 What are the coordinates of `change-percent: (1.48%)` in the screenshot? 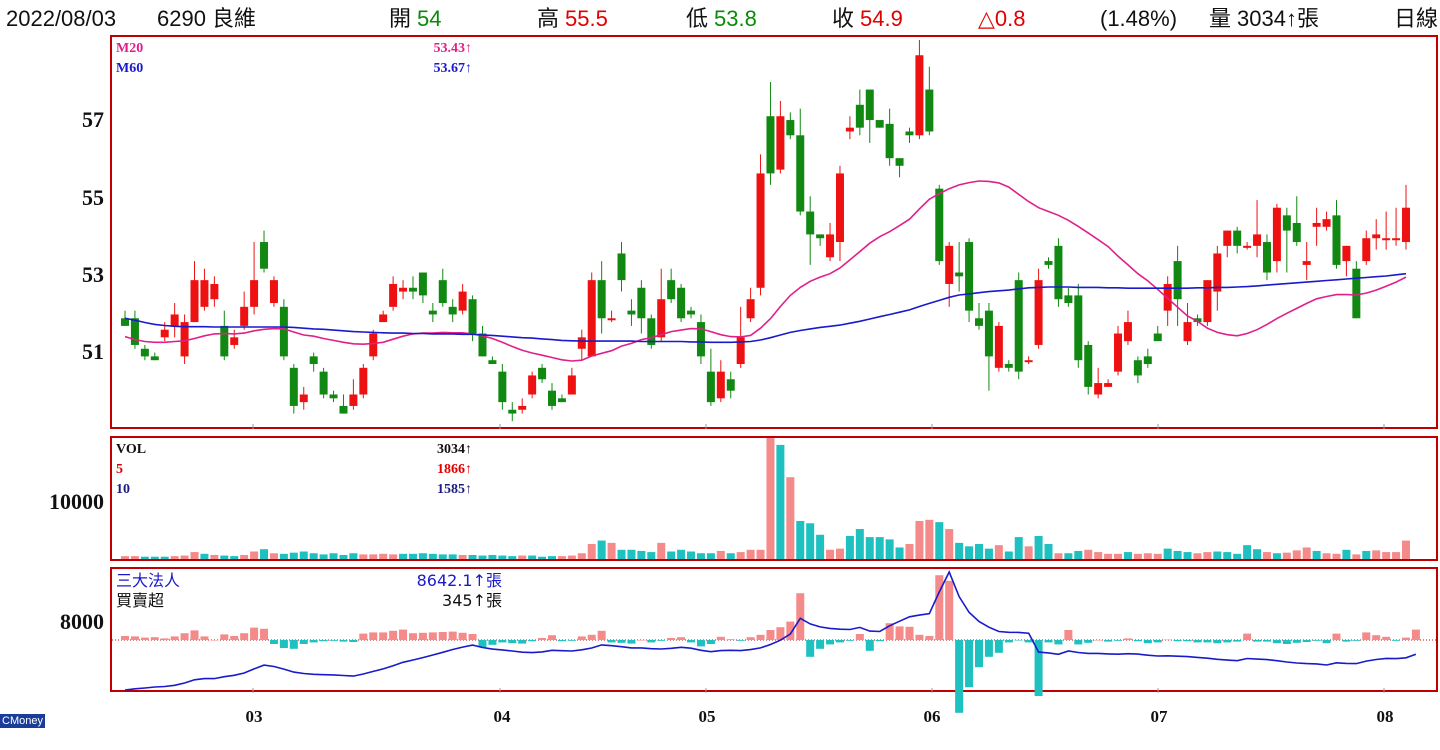 It's located at (1139, 18).